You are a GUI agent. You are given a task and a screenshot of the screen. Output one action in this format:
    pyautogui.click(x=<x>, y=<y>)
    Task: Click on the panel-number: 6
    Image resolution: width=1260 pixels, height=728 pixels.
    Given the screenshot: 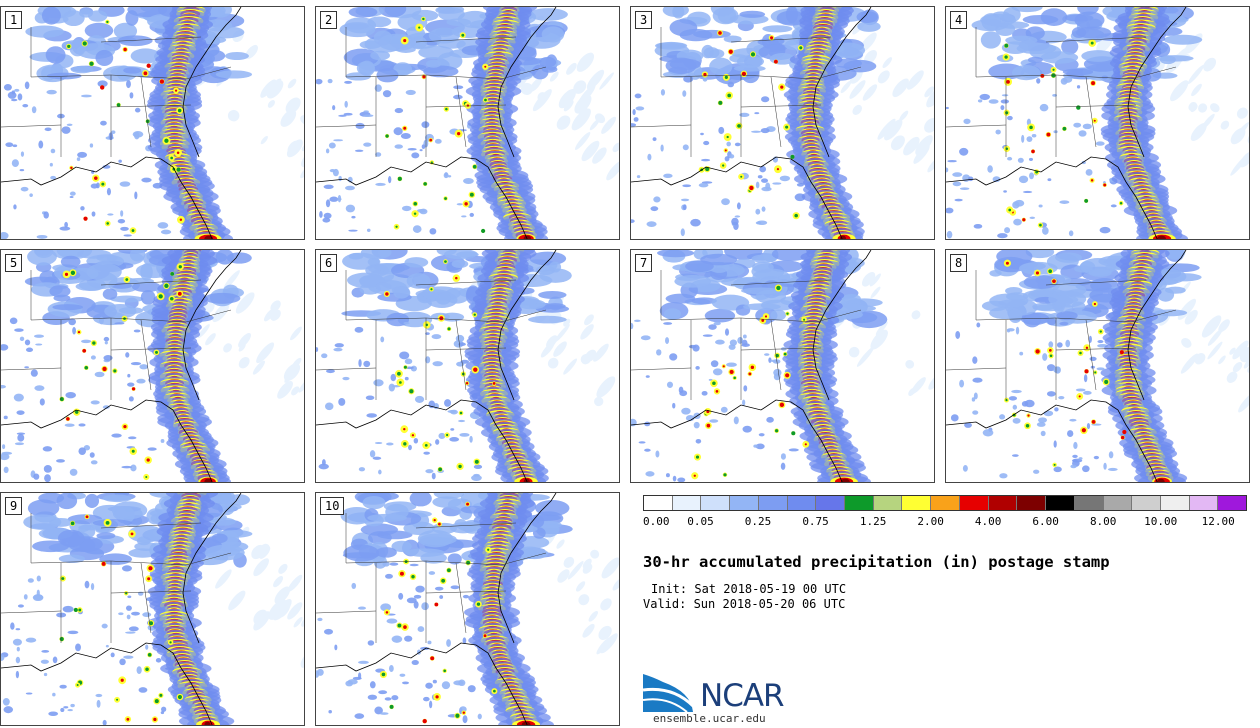 What is the action you would take?
    pyautogui.click(x=329, y=263)
    